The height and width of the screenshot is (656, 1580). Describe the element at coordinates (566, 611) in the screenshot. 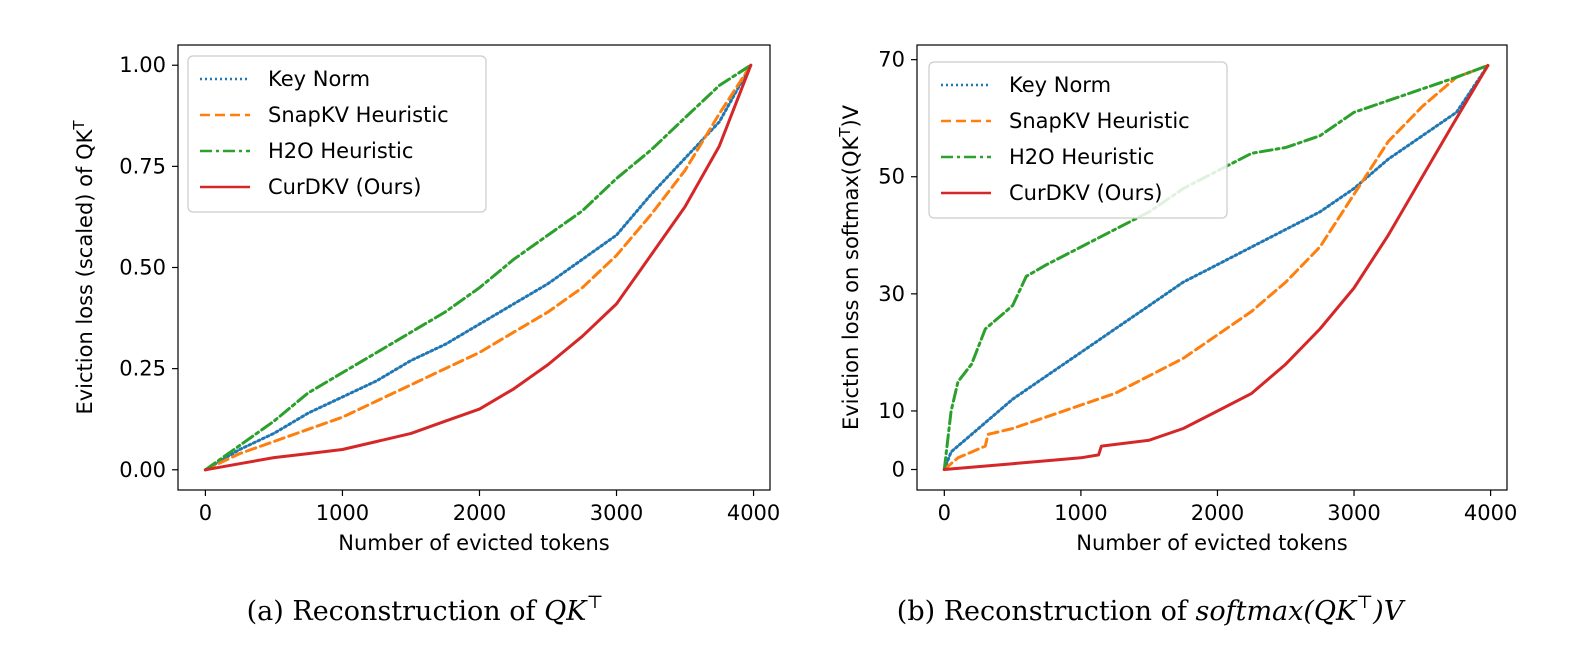

I see `caption-math: QK` at that location.